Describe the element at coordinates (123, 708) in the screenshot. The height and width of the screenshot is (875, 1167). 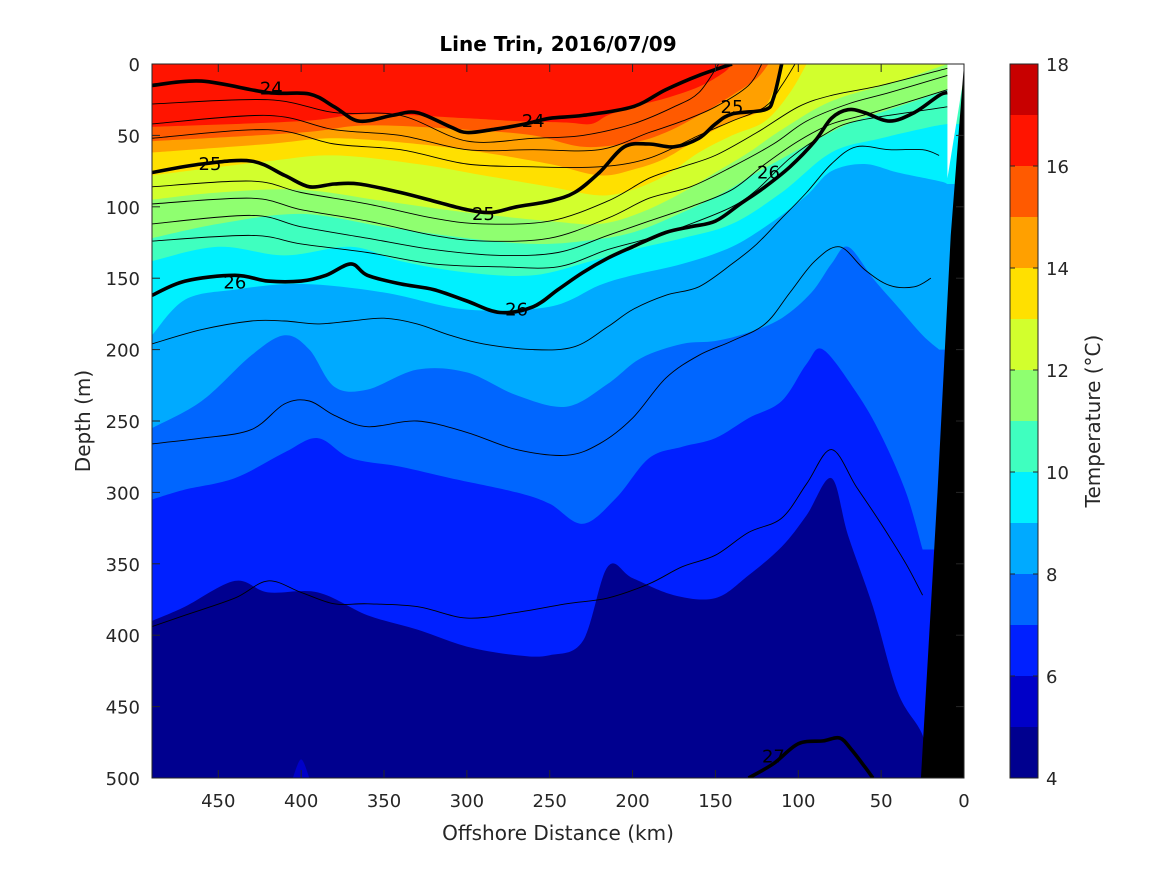
I see `y-tick-label: 450` at that location.